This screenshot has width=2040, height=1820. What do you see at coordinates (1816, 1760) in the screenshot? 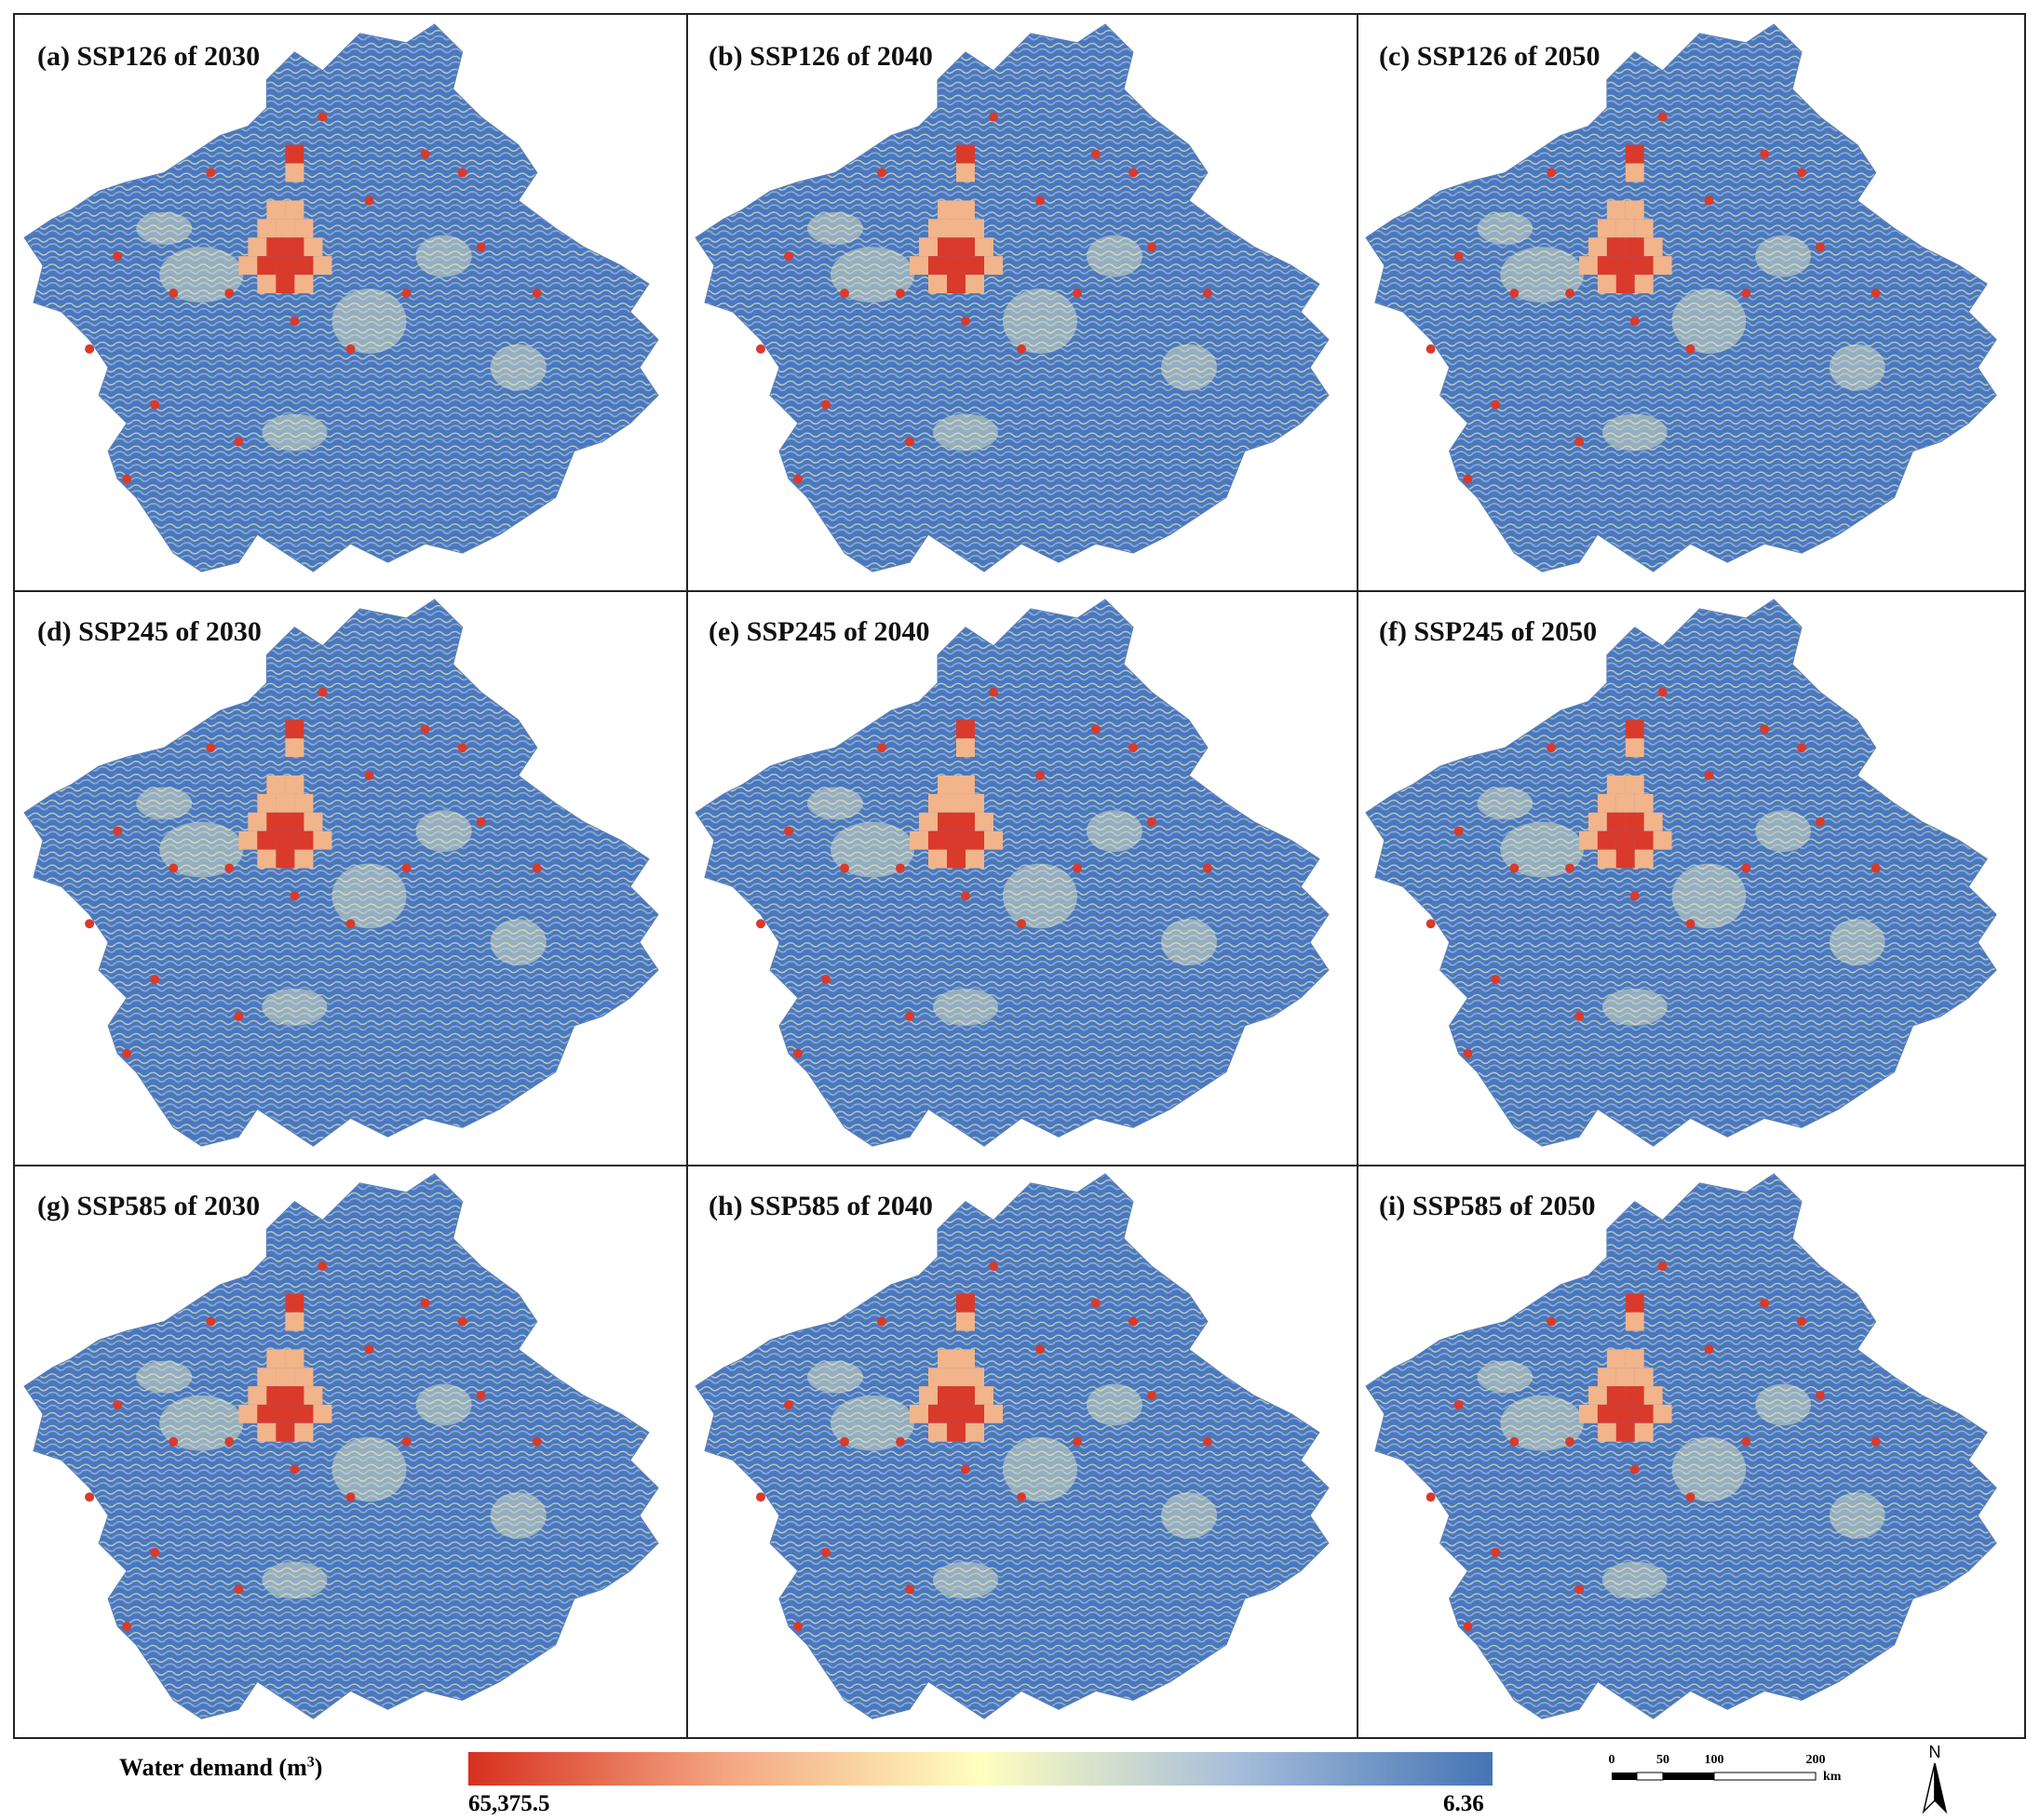
I see `scale-tick-200: 200` at bounding box center [1816, 1760].